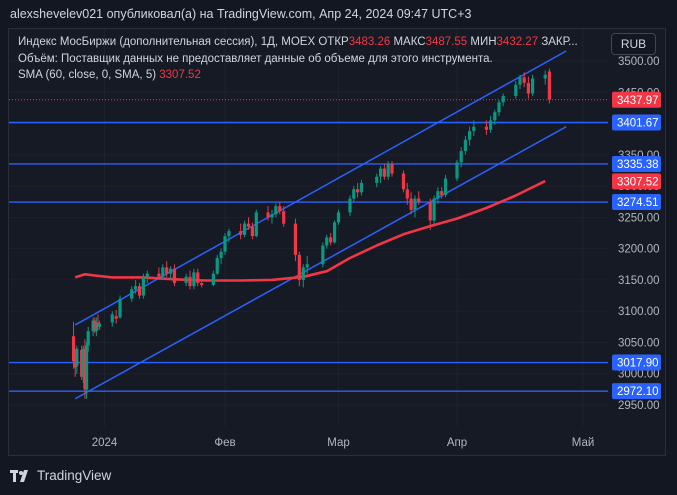 The image size is (677, 495). Describe the element at coordinates (633, 44) in the screenshot. I see `currency-button: RUB` at that location.